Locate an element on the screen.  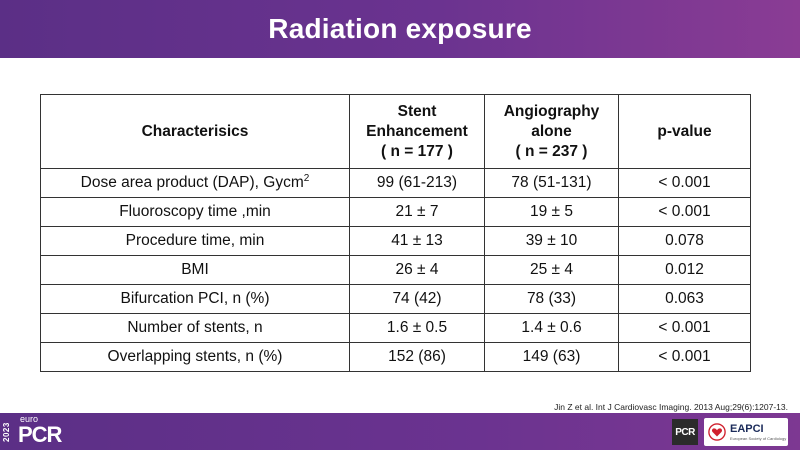
eapci-name: EAPCI is located at coordinates (747, 428).